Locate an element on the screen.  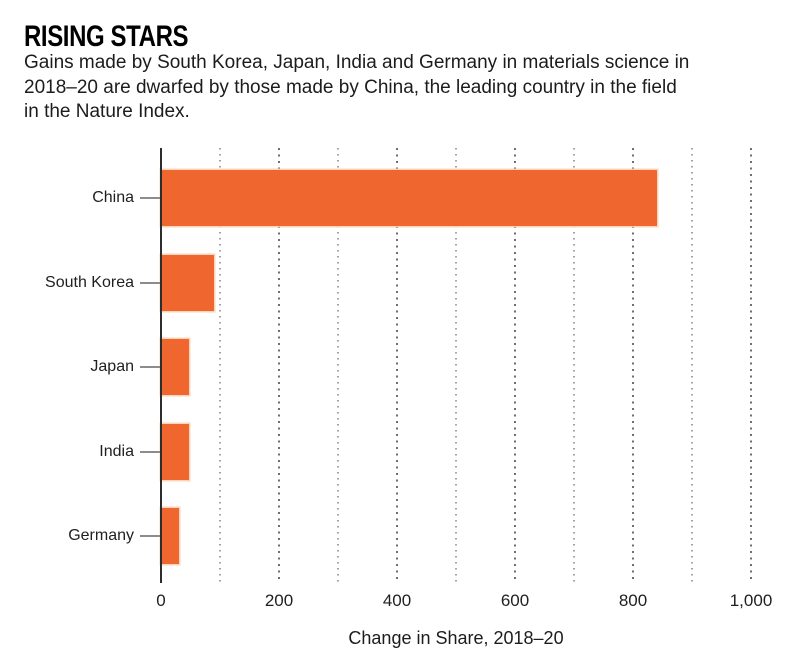
bar-south-korea is located at coordinates (188, 282).